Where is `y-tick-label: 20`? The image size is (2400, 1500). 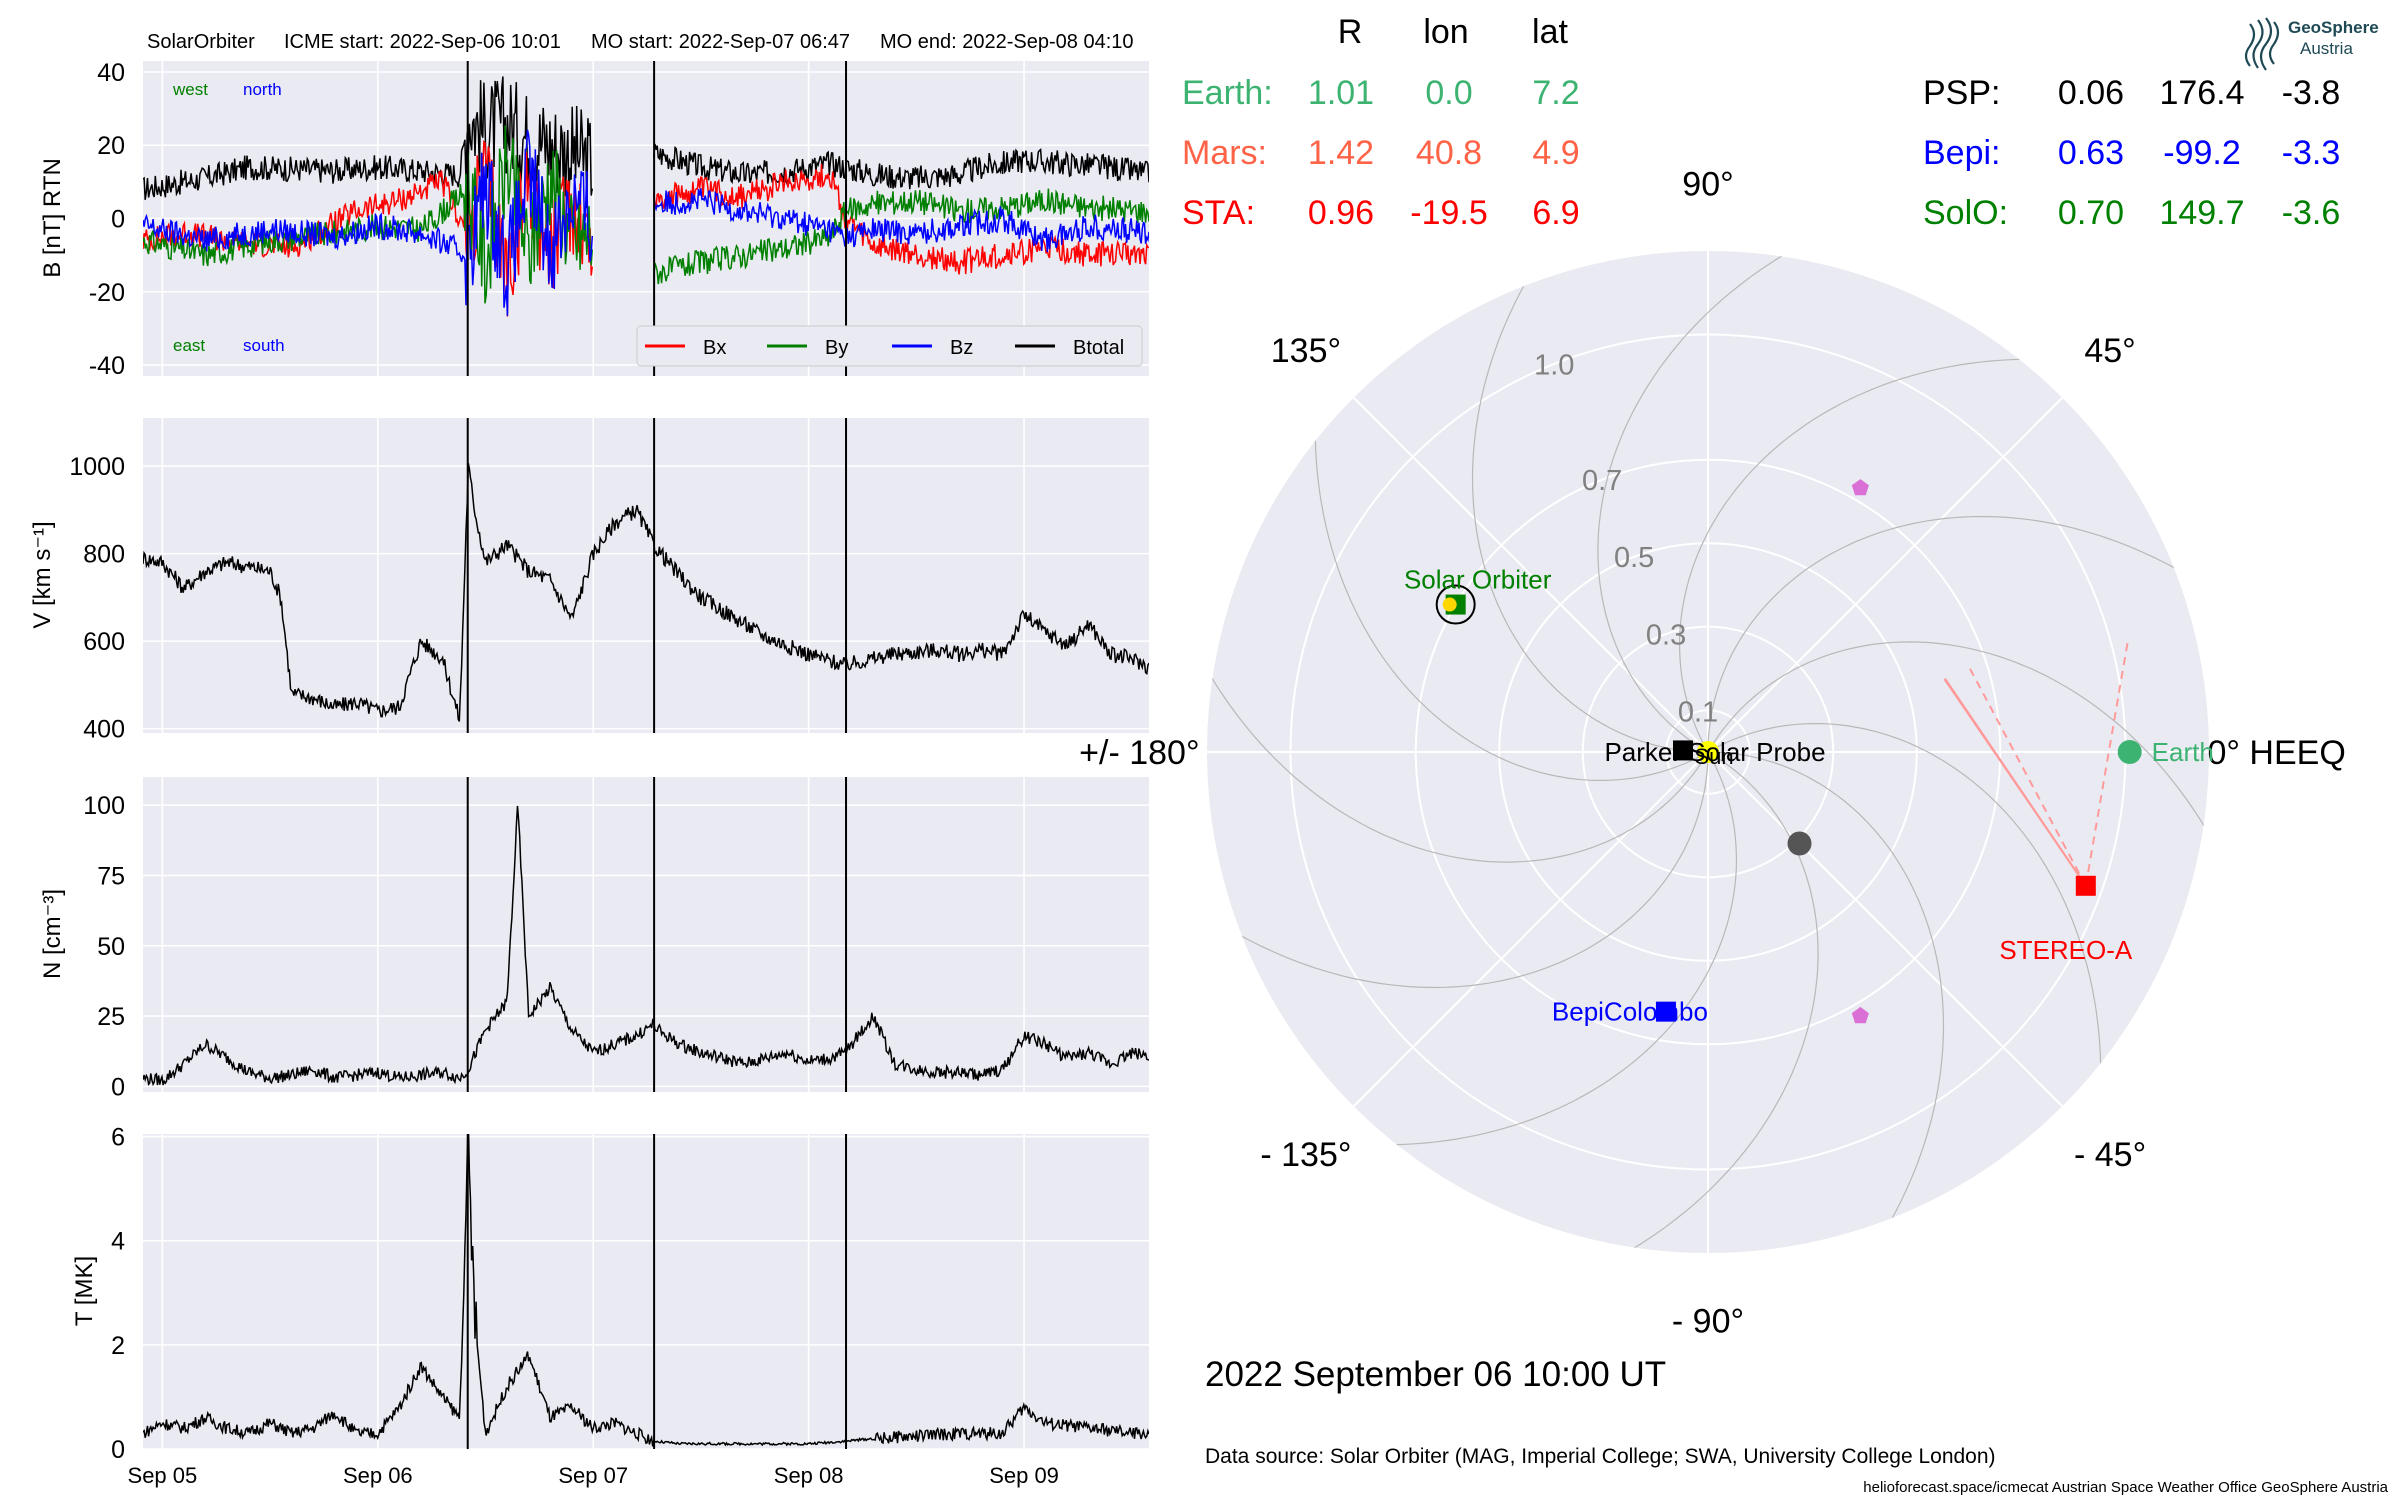 y-tick-label: 20 is located at coordinates (111, 146).